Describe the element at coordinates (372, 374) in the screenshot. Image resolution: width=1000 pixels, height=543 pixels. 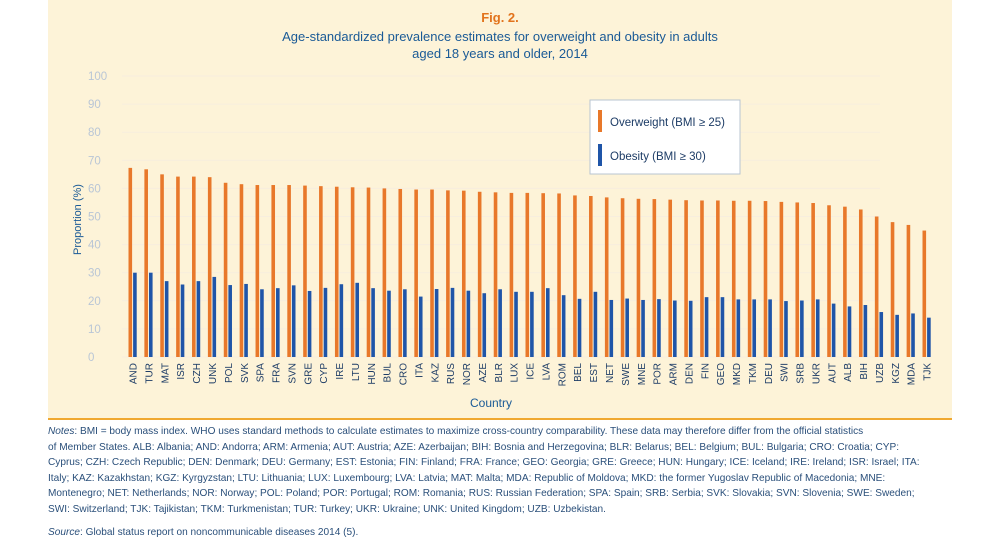
I see `x-tick-label: HUN` at that location.